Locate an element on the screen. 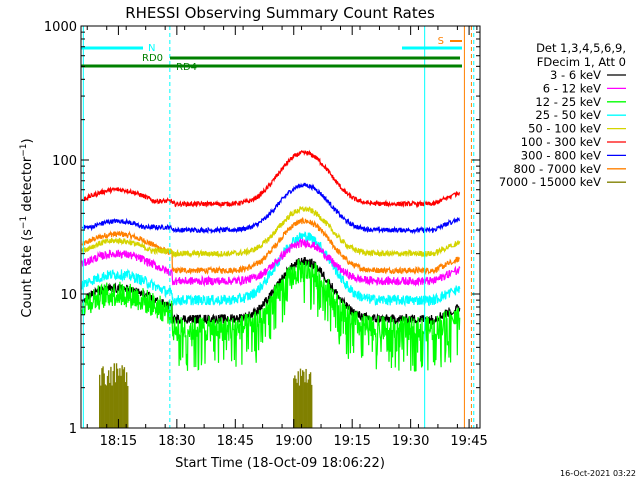 The image size is (640, 480). x-tick-label: 19:00 is located at coordinates (293, 441).